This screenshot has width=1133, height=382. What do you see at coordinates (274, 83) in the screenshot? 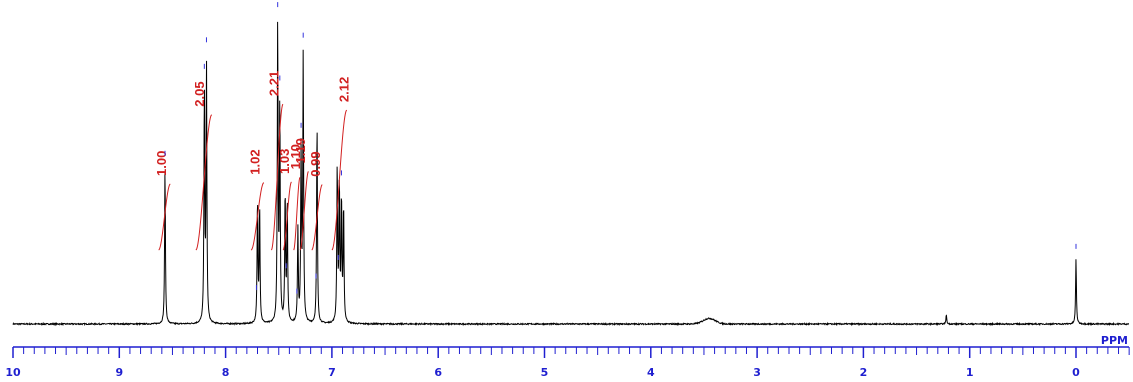
I see `integral-value-label: 2.21` at bounding box center [274, 83].